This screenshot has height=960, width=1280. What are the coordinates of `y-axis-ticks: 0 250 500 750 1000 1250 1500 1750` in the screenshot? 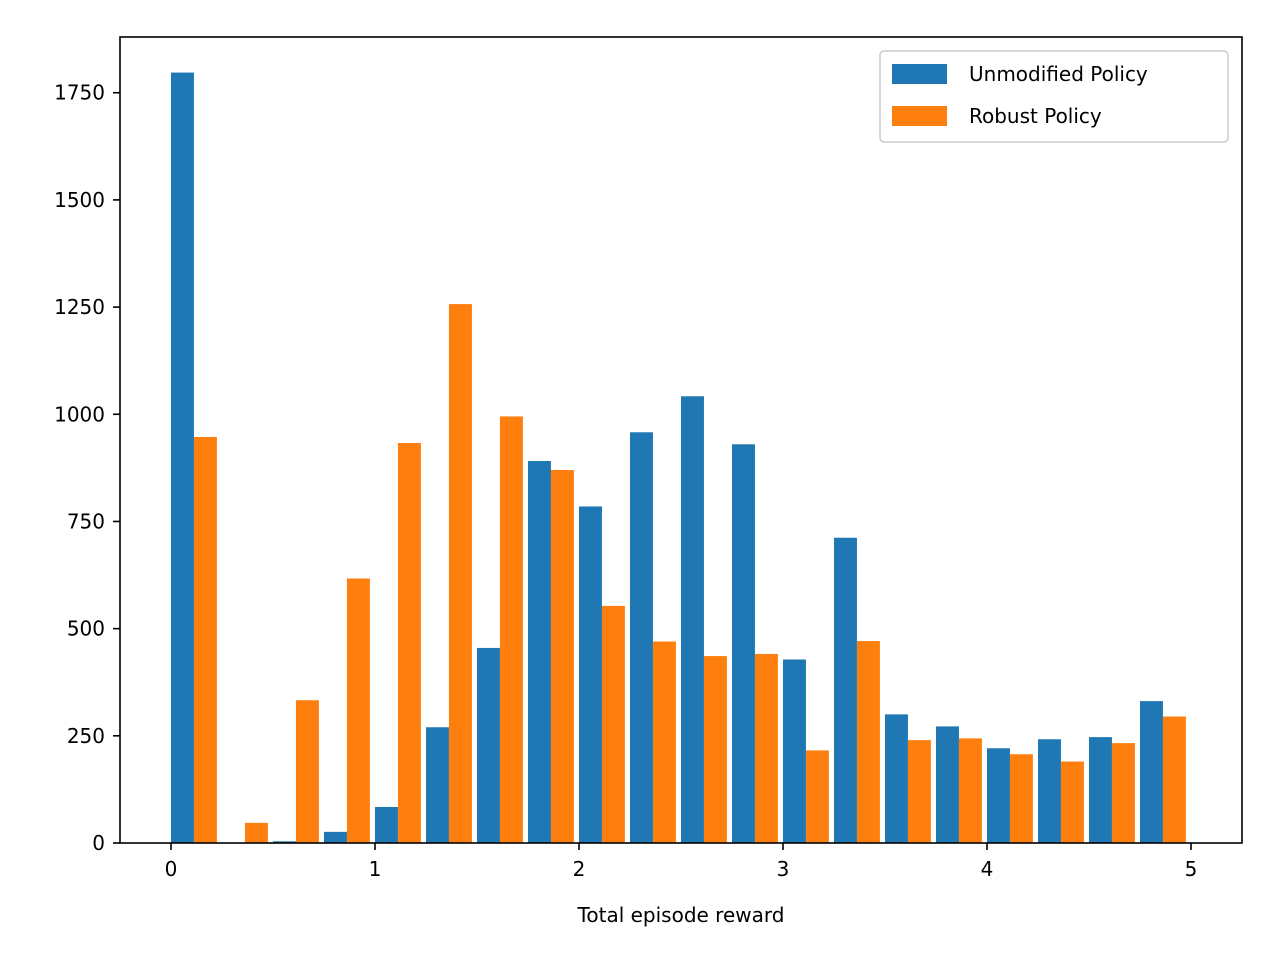 It's located at (87, 468).